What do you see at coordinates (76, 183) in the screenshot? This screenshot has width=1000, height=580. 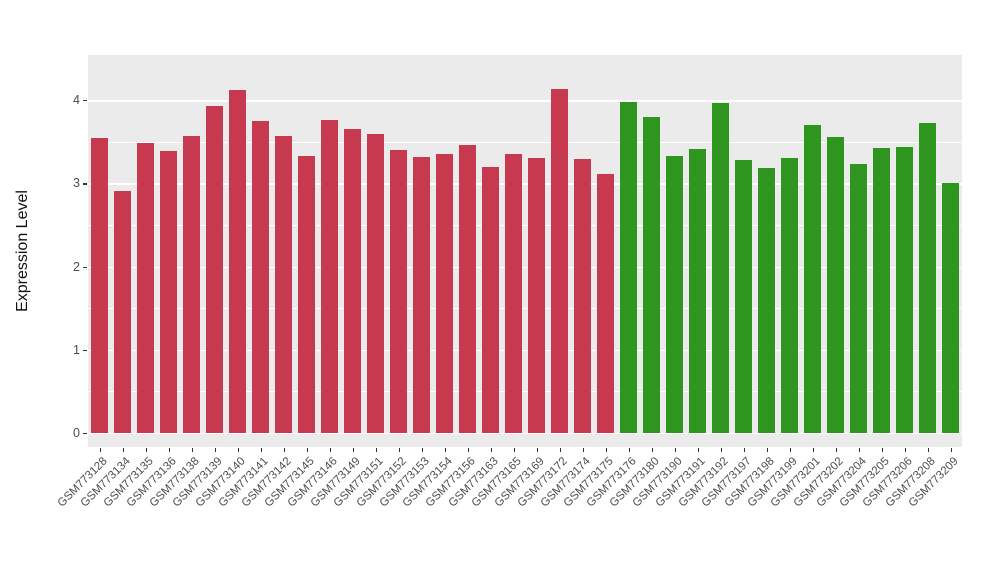 I see `y-tick-label: 3` at bounding box center [76, 183].